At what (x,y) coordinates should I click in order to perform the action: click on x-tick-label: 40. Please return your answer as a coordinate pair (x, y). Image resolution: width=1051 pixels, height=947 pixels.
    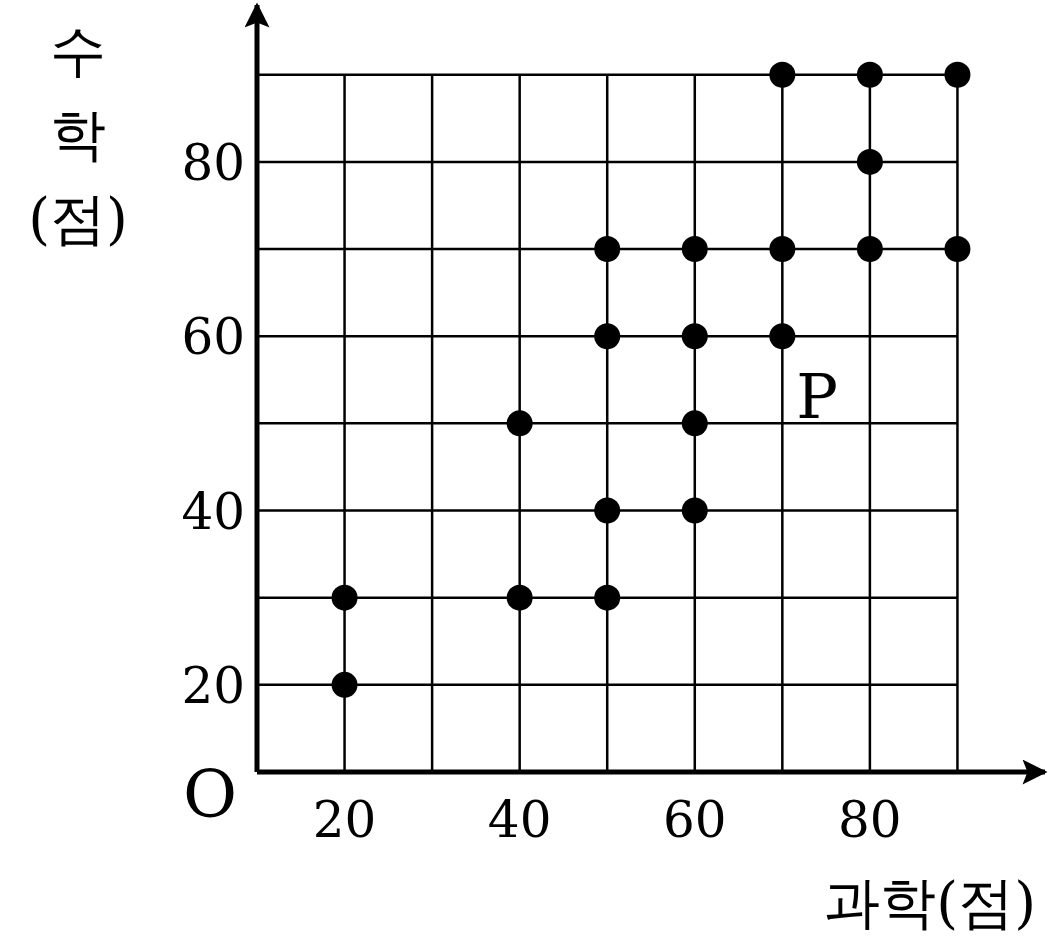
    Looking at the image, I should click on (519, 820).